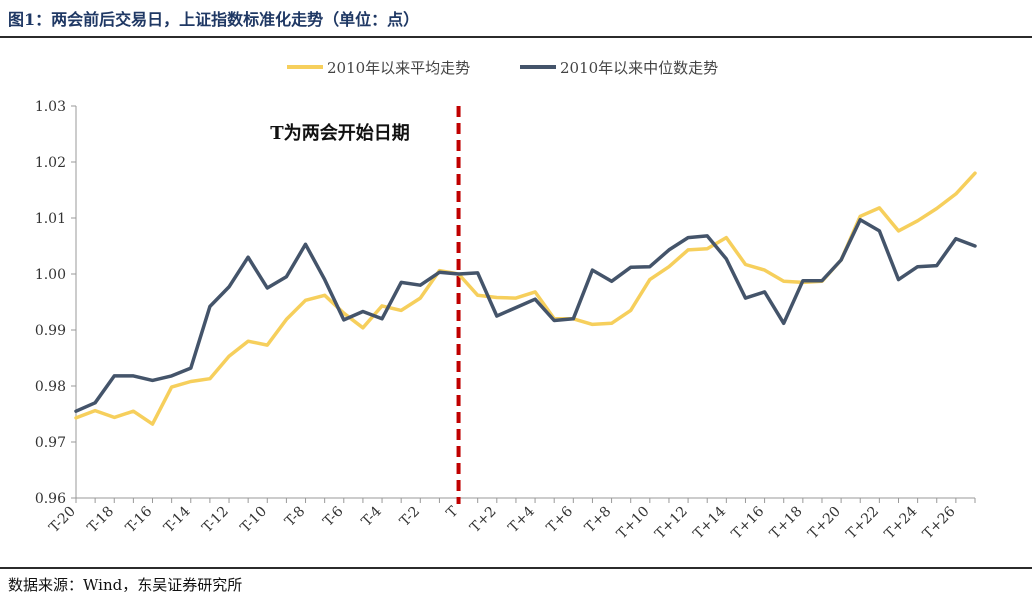  I want to click on x-tick-label: T-12, so click(215, 520).